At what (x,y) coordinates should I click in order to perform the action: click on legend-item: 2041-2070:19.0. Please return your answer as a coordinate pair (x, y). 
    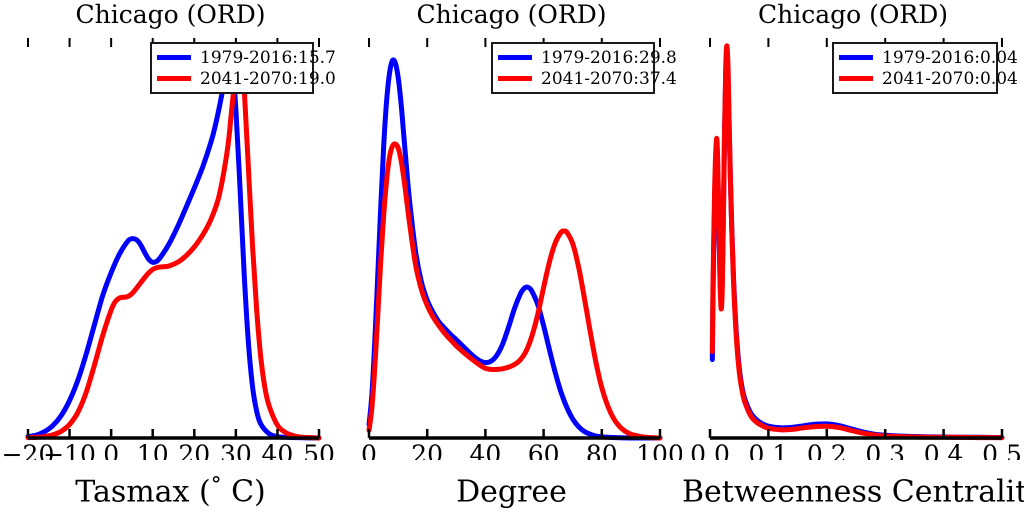
    Looking at the image, I should click on (246, 78).